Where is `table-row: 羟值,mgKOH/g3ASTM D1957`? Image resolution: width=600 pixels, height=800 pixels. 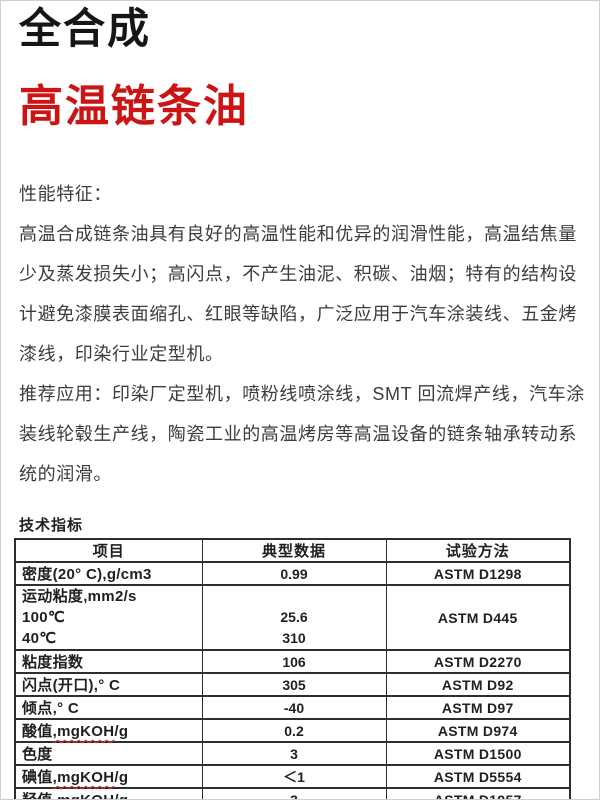
table-row: 羟值,mgKOH/g3ASTM D1957 is located at coordinates (292, 793).